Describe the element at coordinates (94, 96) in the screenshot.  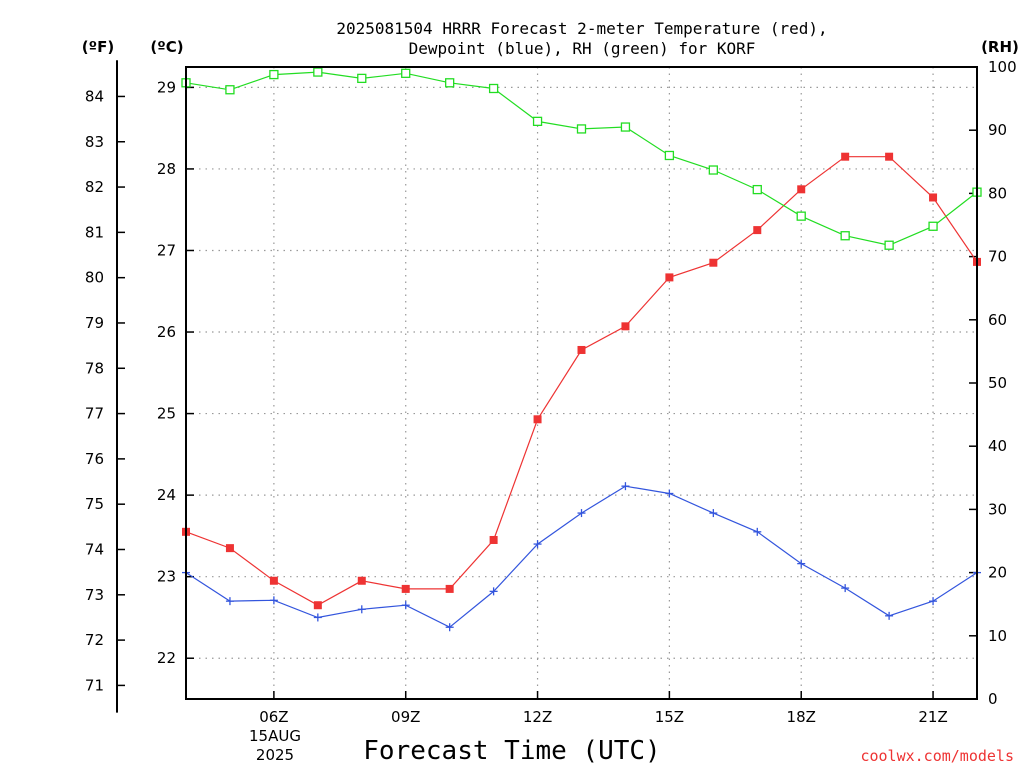
I see `fahrenheit-tick-label: 84` at that location.